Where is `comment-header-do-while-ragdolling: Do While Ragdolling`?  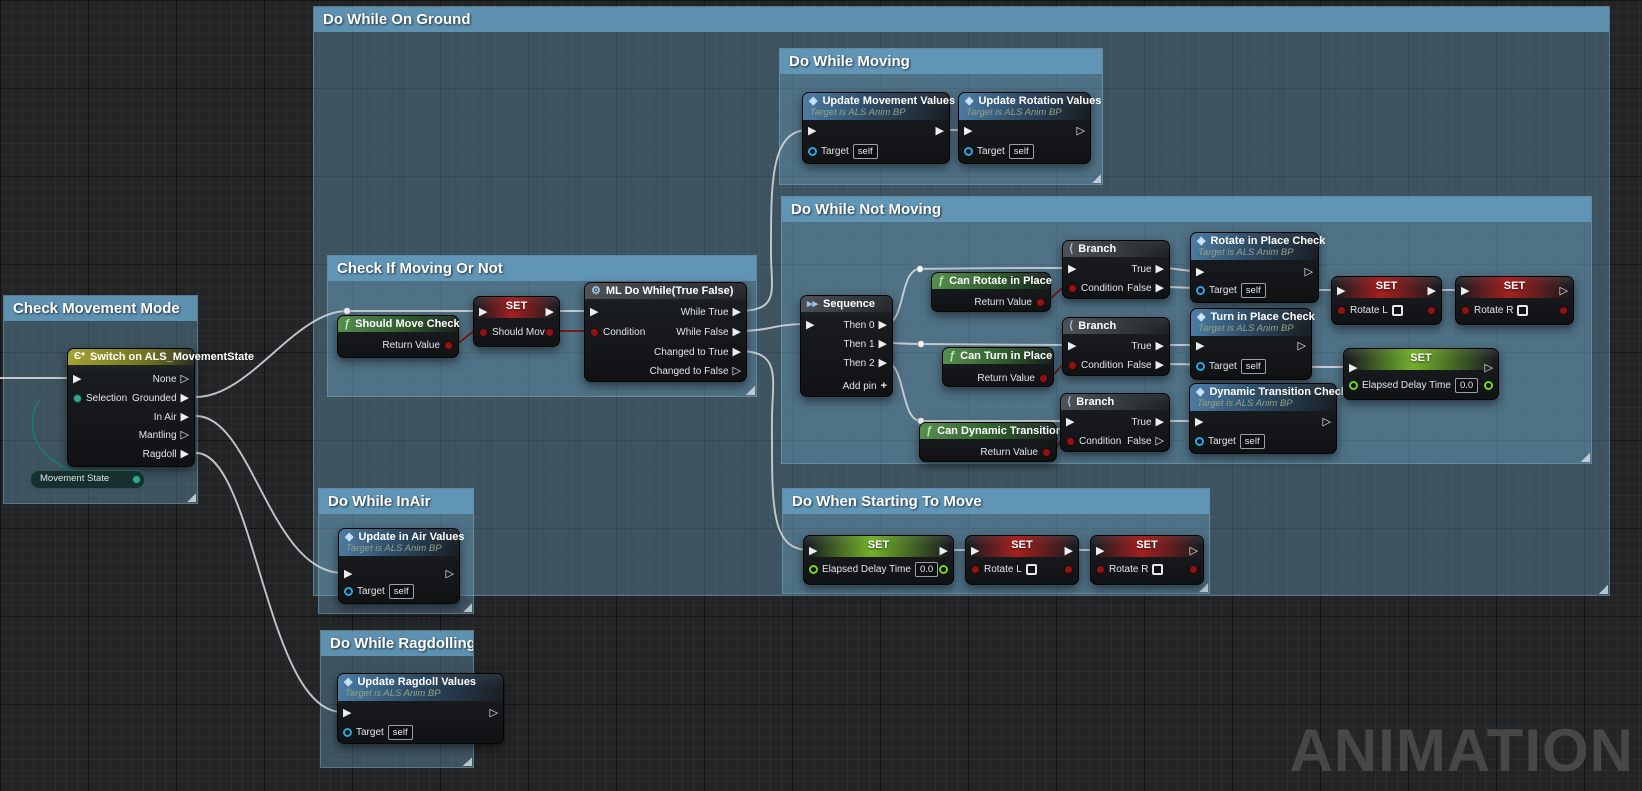 comment-header-do-while-ragdolling: Do While Ragdolling is located at coordinates (397, 643).